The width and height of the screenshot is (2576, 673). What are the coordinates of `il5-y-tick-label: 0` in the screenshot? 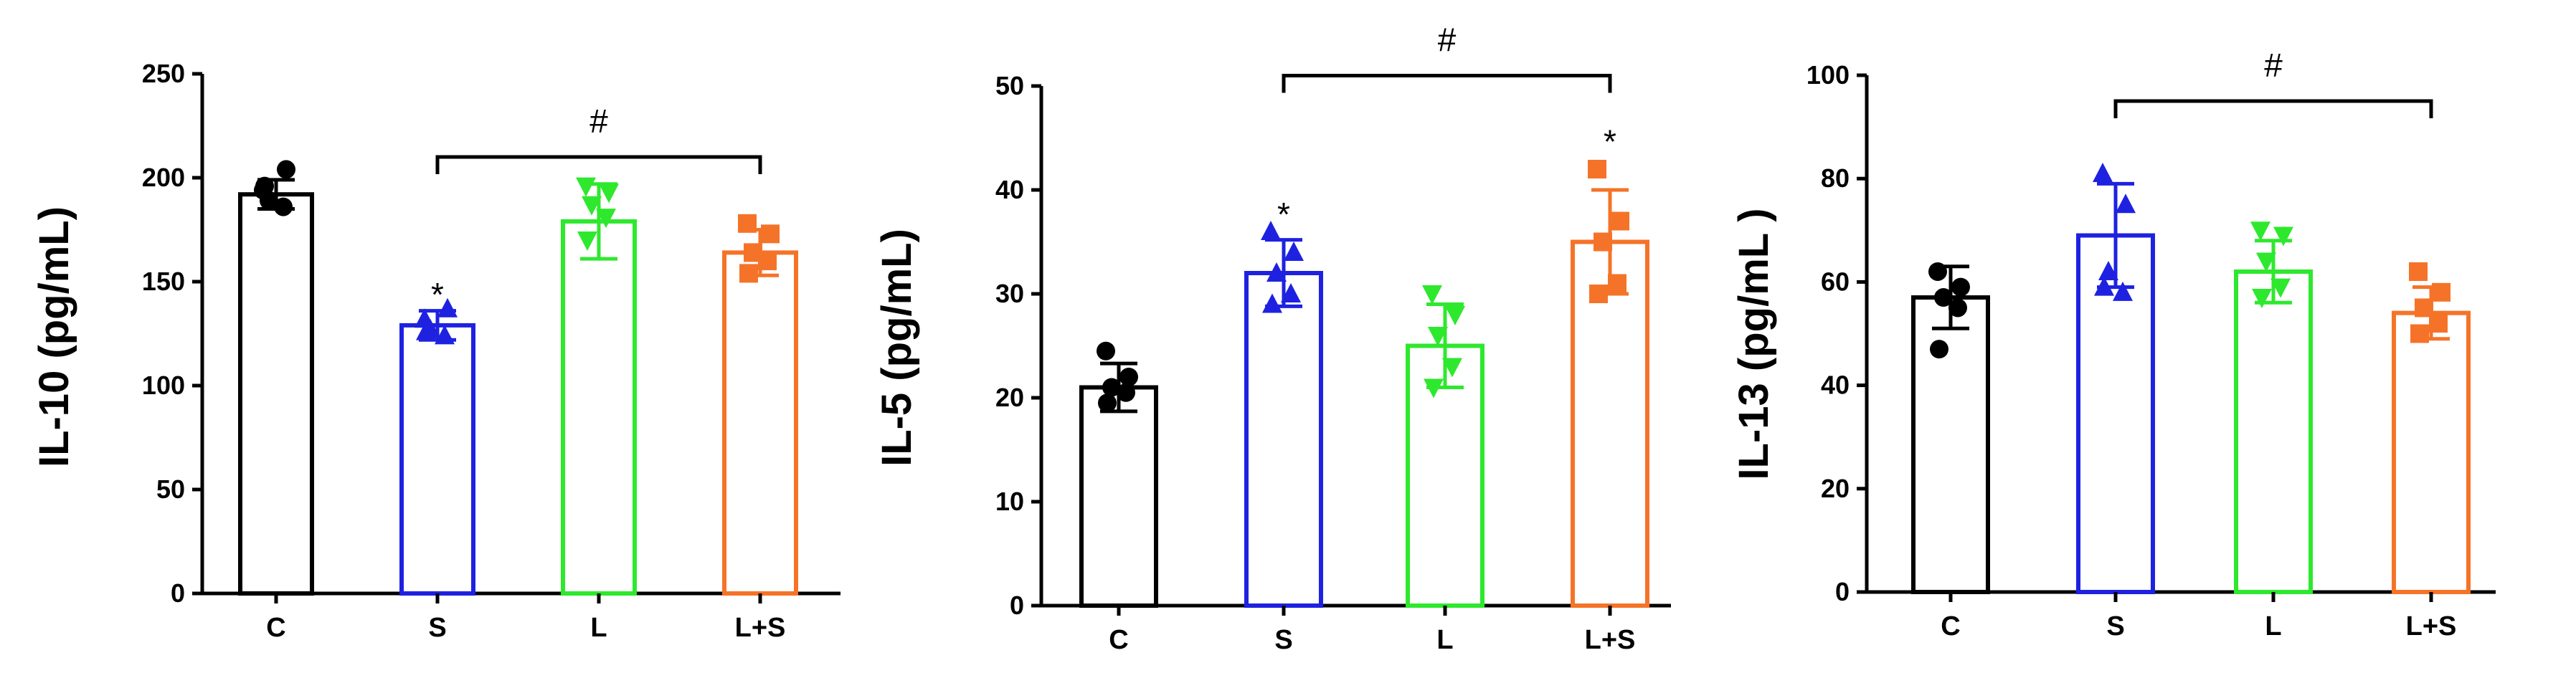 It's located at (1017, 605).